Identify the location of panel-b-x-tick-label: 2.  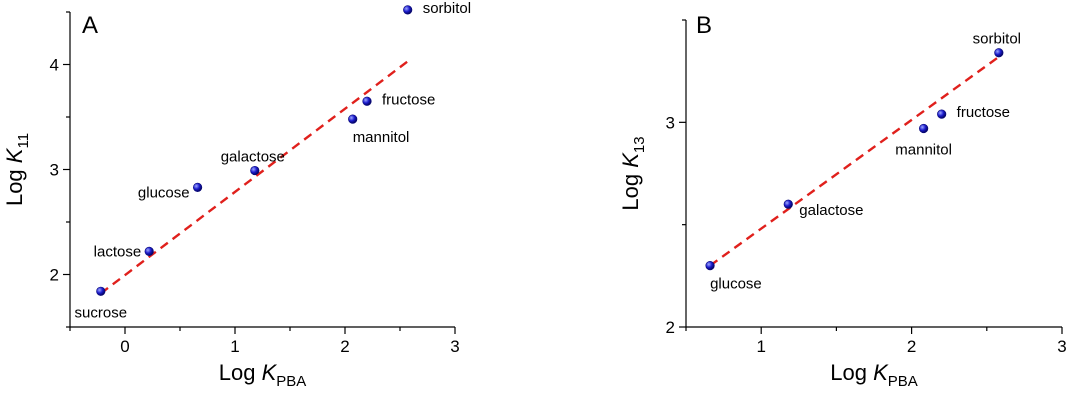
(911, 346).